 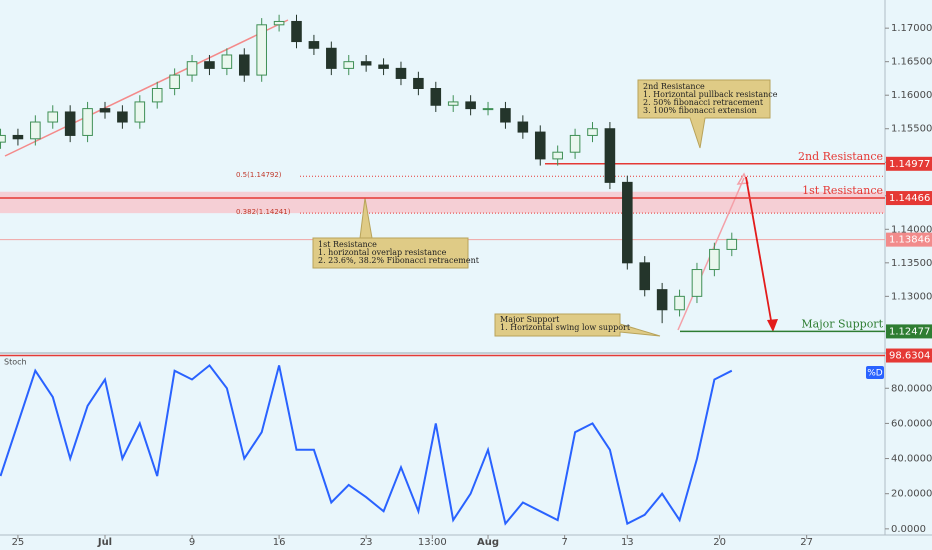 I want to click on level-name: Major Support, so click(x=842, y=323).